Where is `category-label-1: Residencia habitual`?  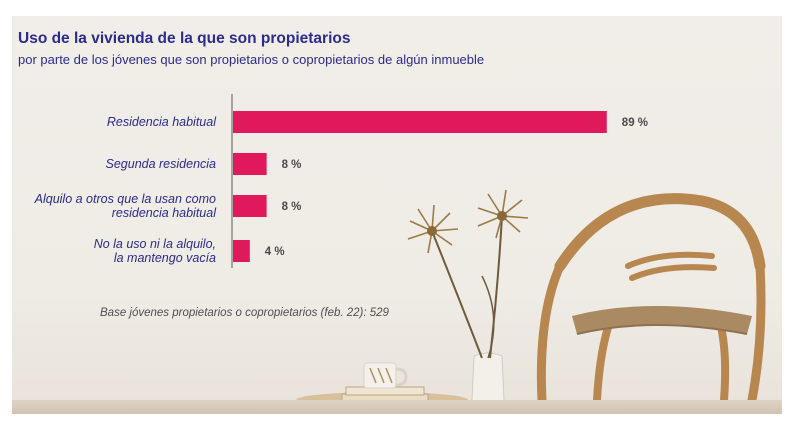 category-label-1: Residencia habitual is located at coordinates (162, 122).